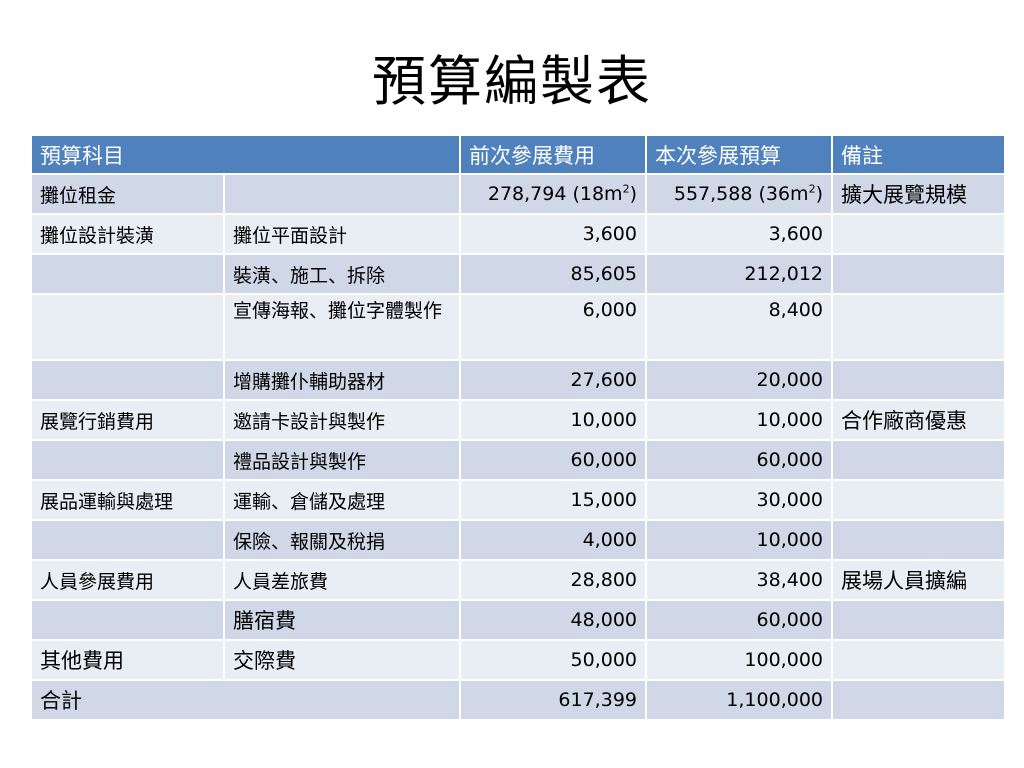 This screenshot has height=768, width=1024. What do you see at coordinates (127, 194) in the screenshot?
I see `category-cell: 攤位租金` at bounding box center [127, 194].